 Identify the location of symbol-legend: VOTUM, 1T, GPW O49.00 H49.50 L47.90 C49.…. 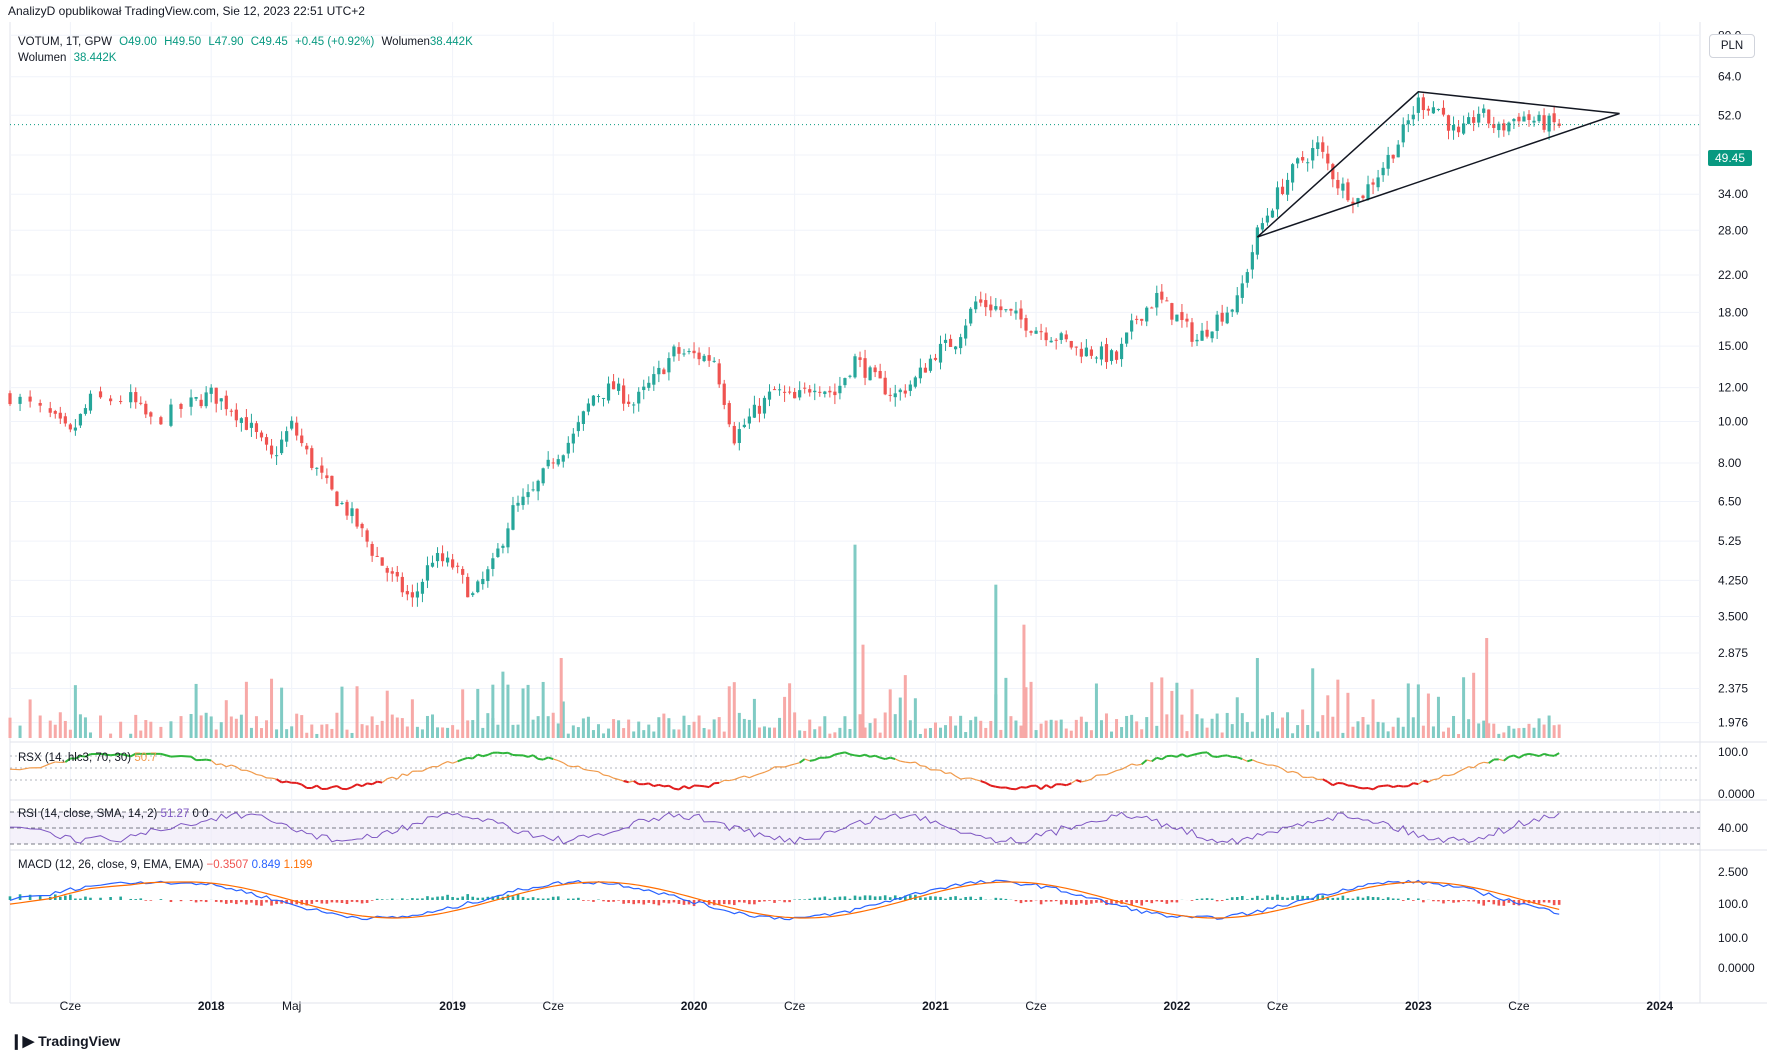
(247, 42).